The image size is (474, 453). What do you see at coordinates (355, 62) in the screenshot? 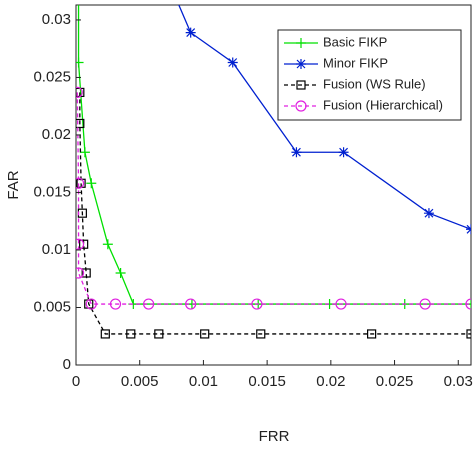
I see `legend-label: Minor FIKP` at bounding box center [355, 62].